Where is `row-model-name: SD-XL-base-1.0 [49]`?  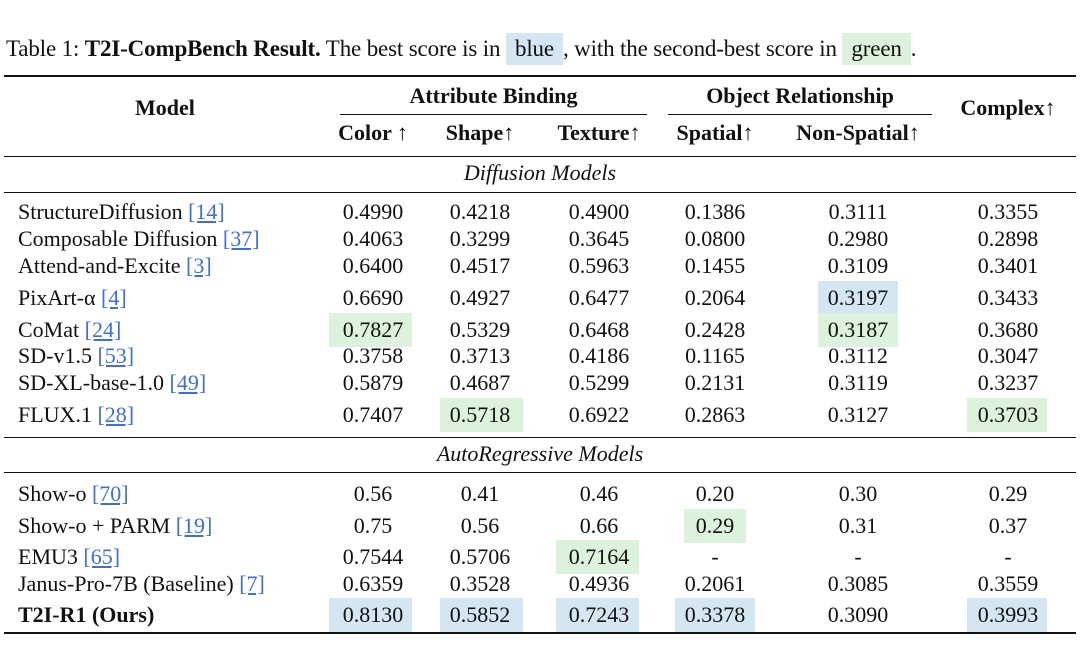 row-model-name: SD-XL-base-1.0 [49] is located at coordinates (112, 383).